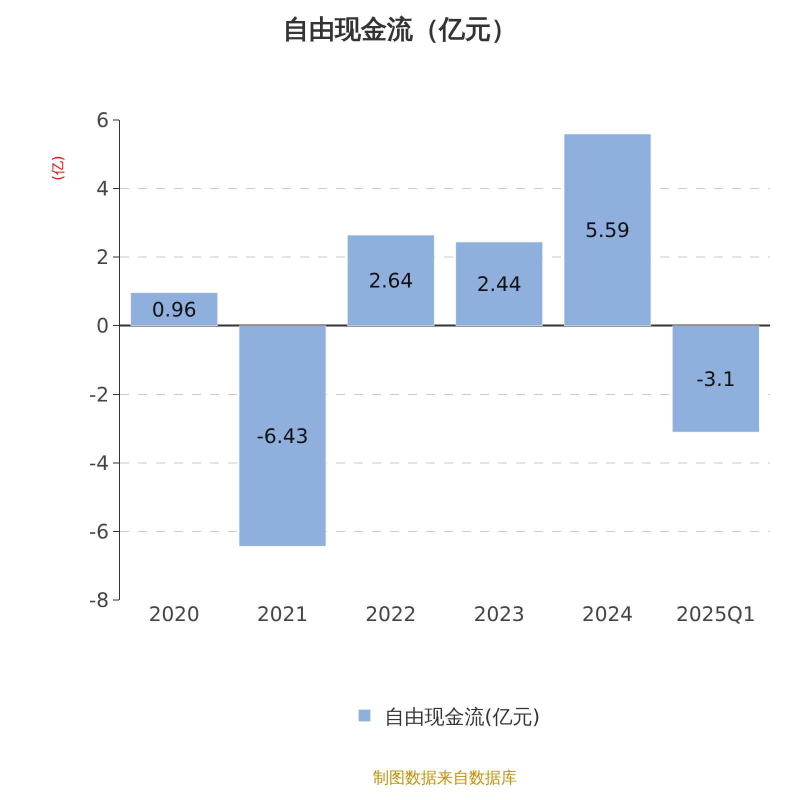 The height and width of the screenshot is (800, 800). What do you see at coordinates (716, 614) in the screenshot?
I see `x-tick-label: 2025Q1` at bounding box center [716, 614].